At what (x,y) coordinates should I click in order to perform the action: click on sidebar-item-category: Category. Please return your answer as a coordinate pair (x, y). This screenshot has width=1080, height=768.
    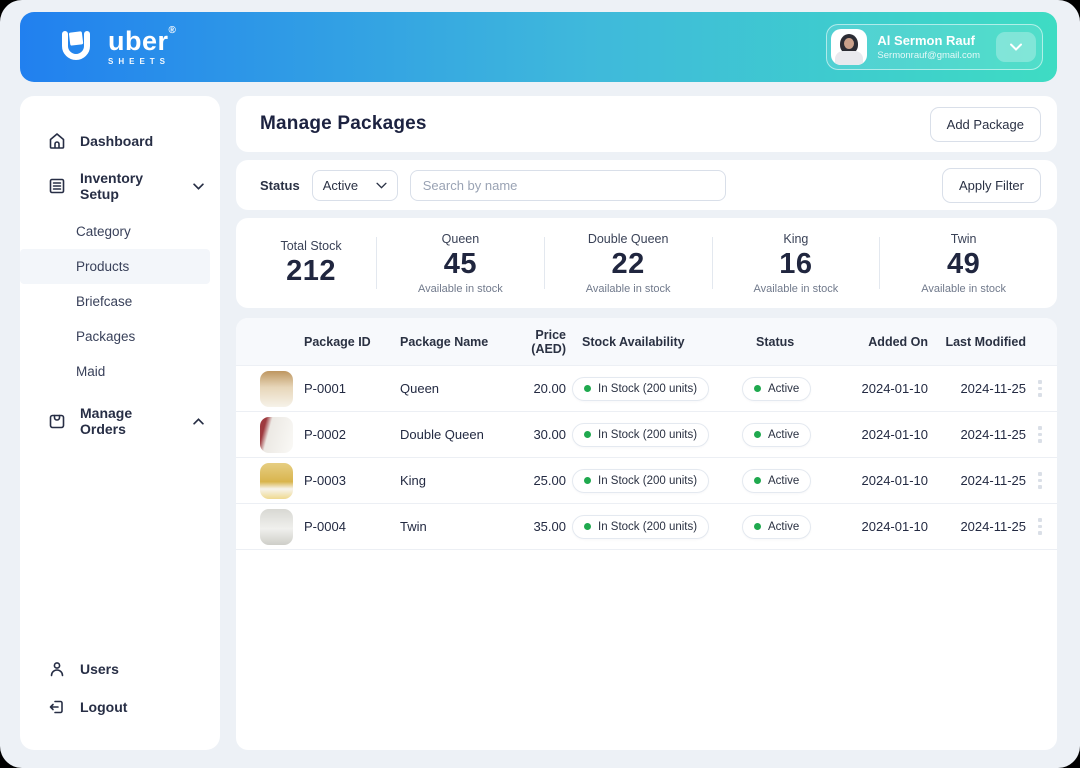
    Looking at the image, I should click on (103, 231).